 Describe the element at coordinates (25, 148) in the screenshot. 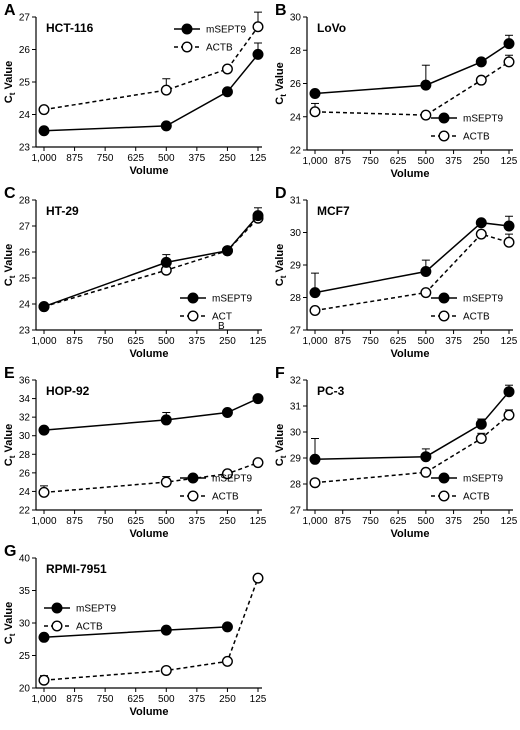

I see `y-tick-label: 23` at that location.